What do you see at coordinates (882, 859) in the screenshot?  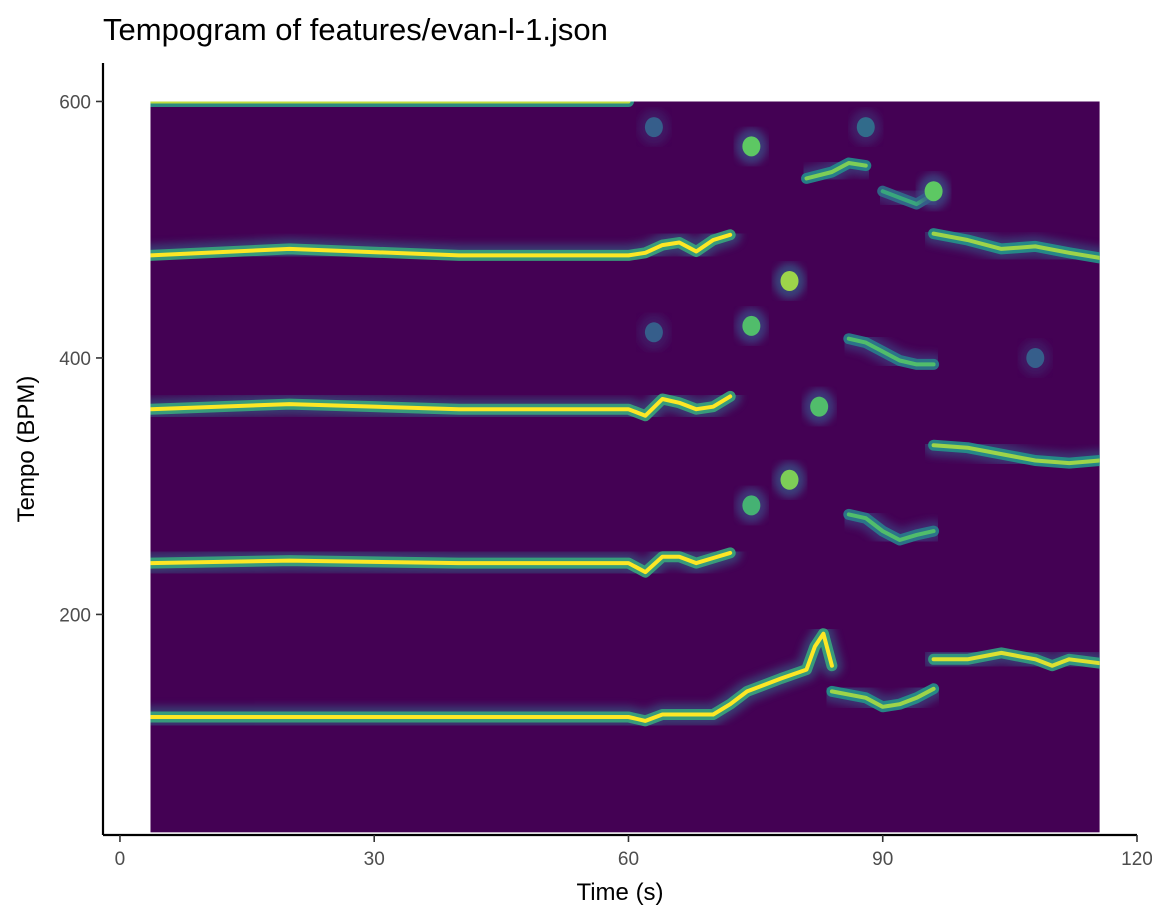 I see `x-tick-label: 90` at bounding box center [882, 859].